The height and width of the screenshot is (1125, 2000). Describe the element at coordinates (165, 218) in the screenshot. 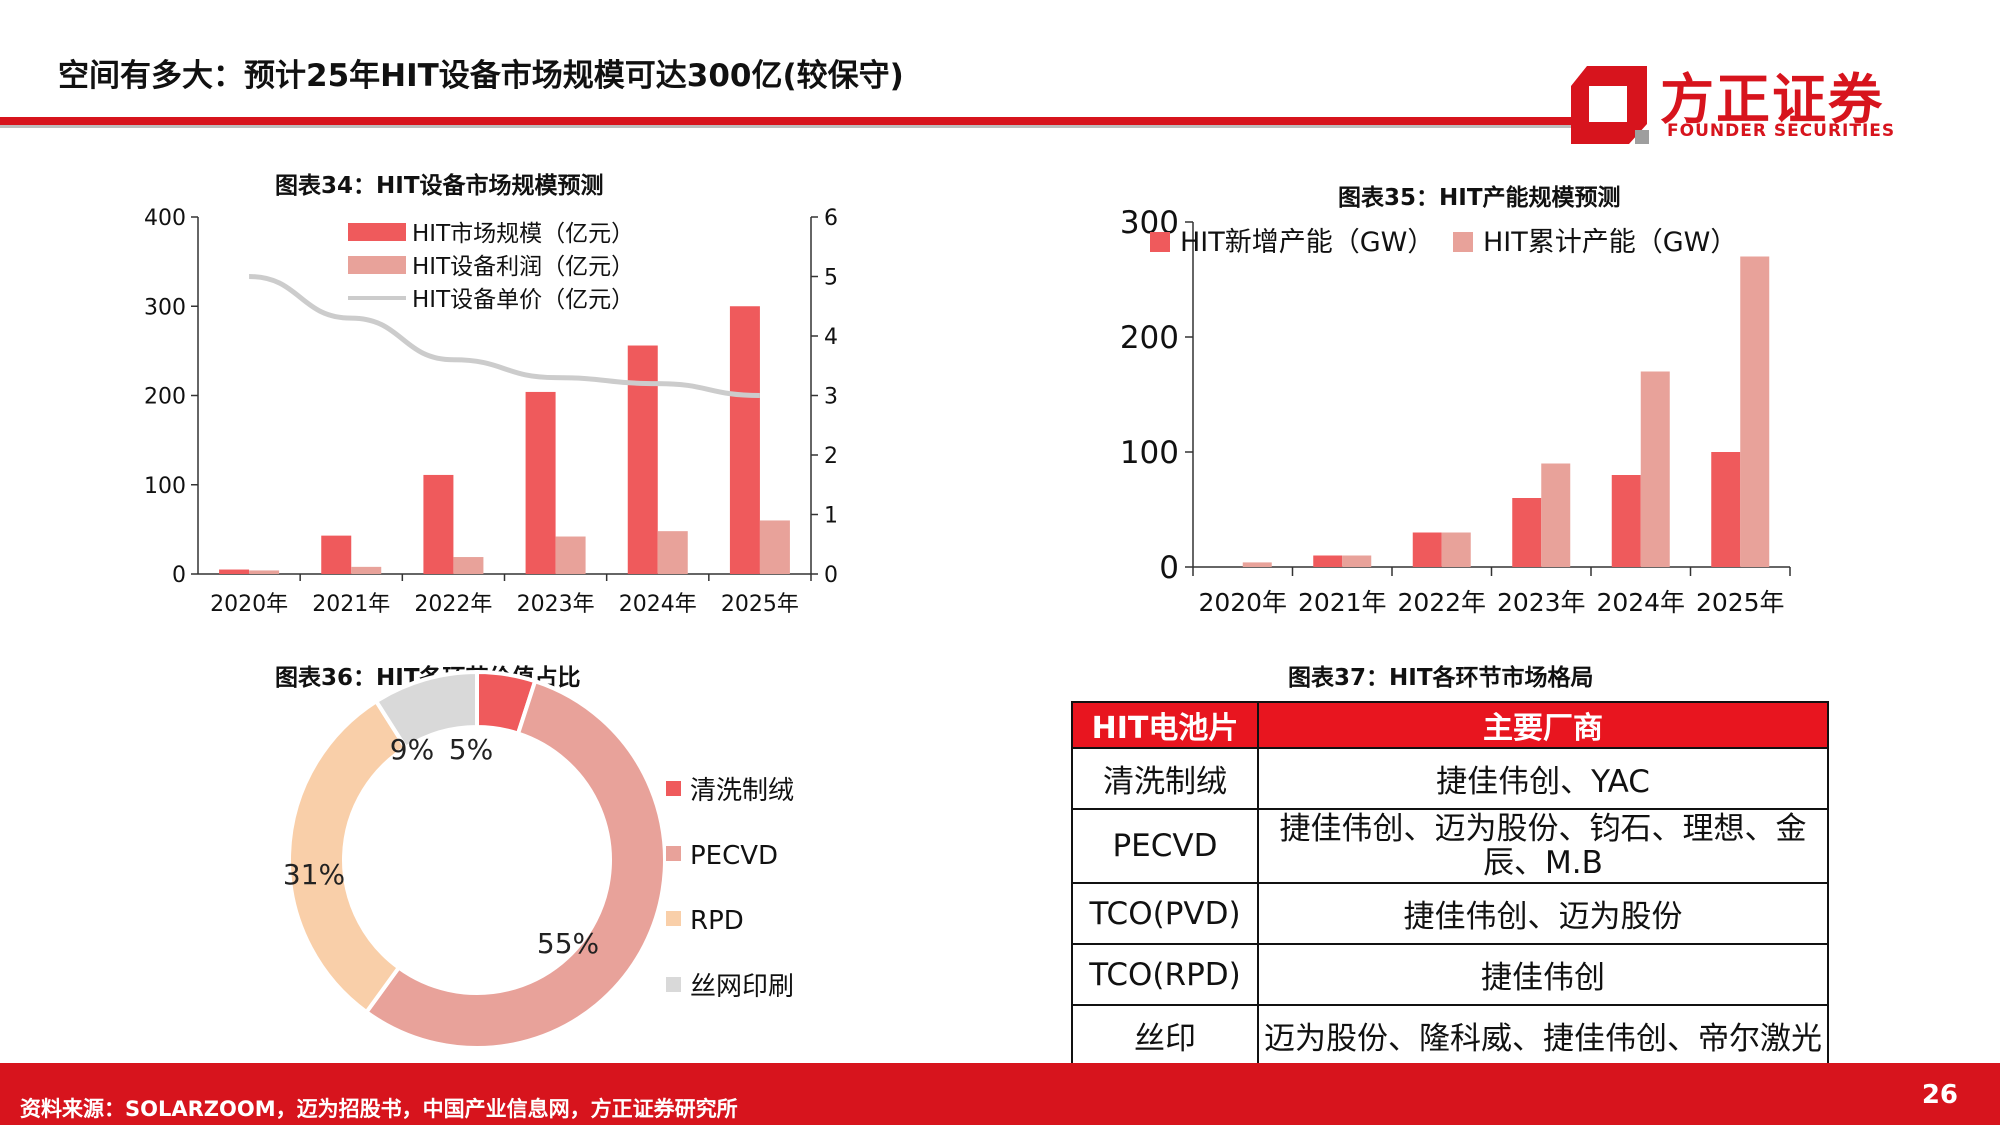

I see `y-left-tick-label: 400` at that location.